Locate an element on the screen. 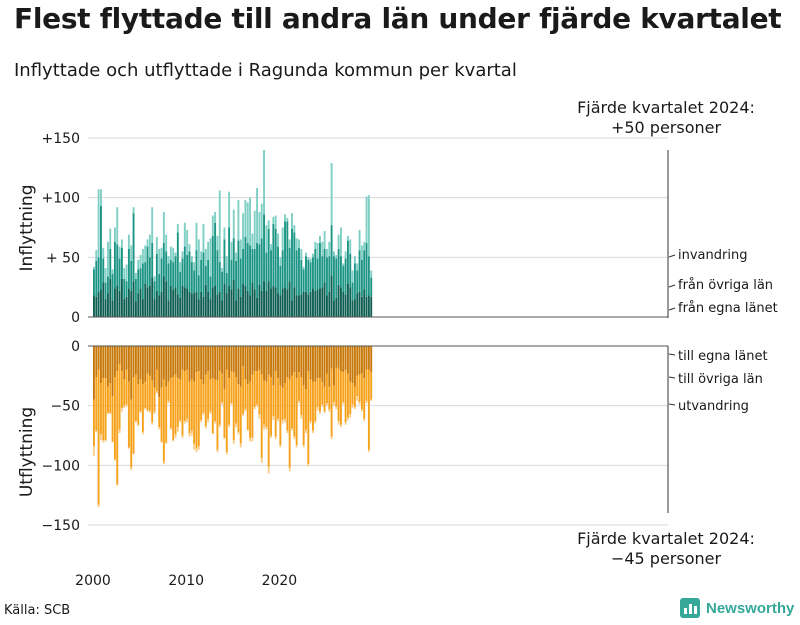 The height and width of the screenshot is (625, 800). legend-connector is located at coordinates (672, 377).